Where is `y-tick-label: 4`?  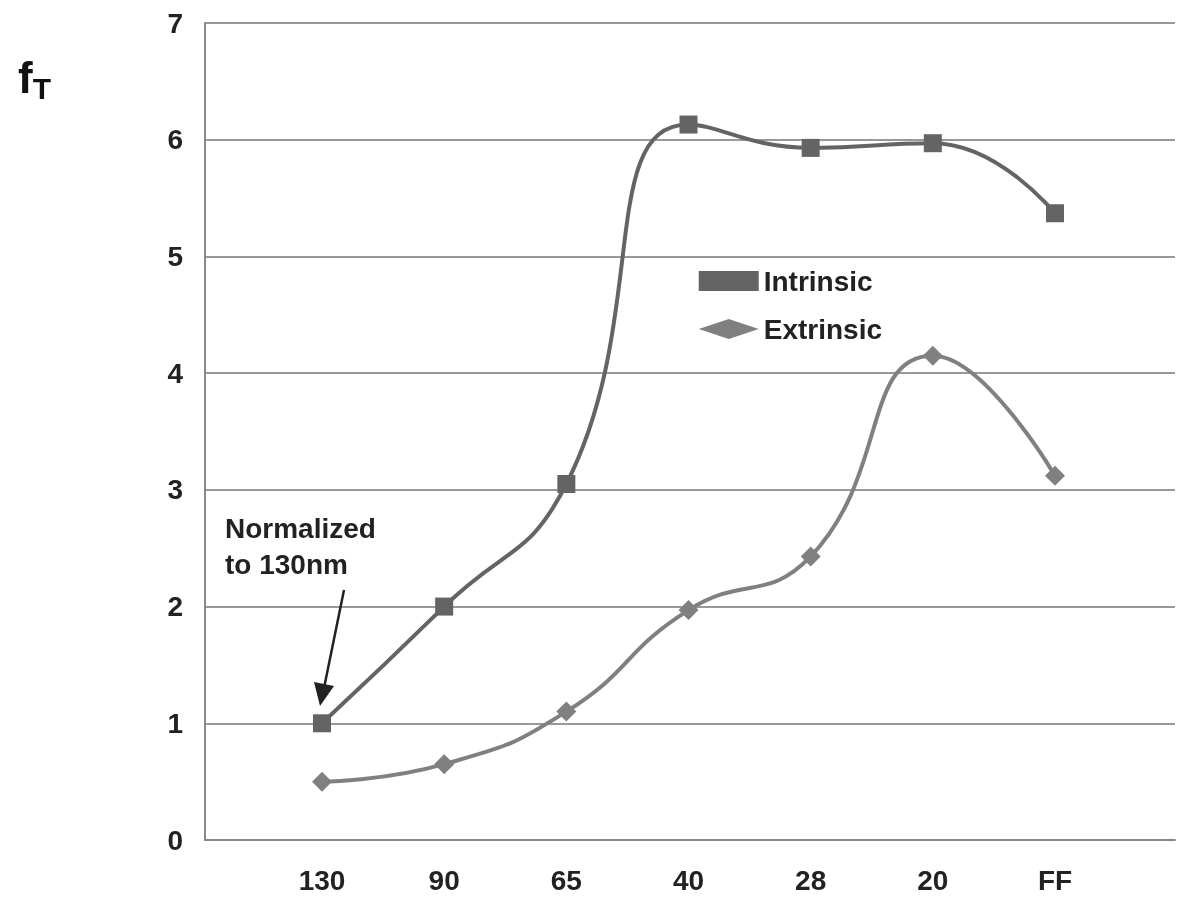 y-tick-label: 4 is located at coordinates (175, 373).